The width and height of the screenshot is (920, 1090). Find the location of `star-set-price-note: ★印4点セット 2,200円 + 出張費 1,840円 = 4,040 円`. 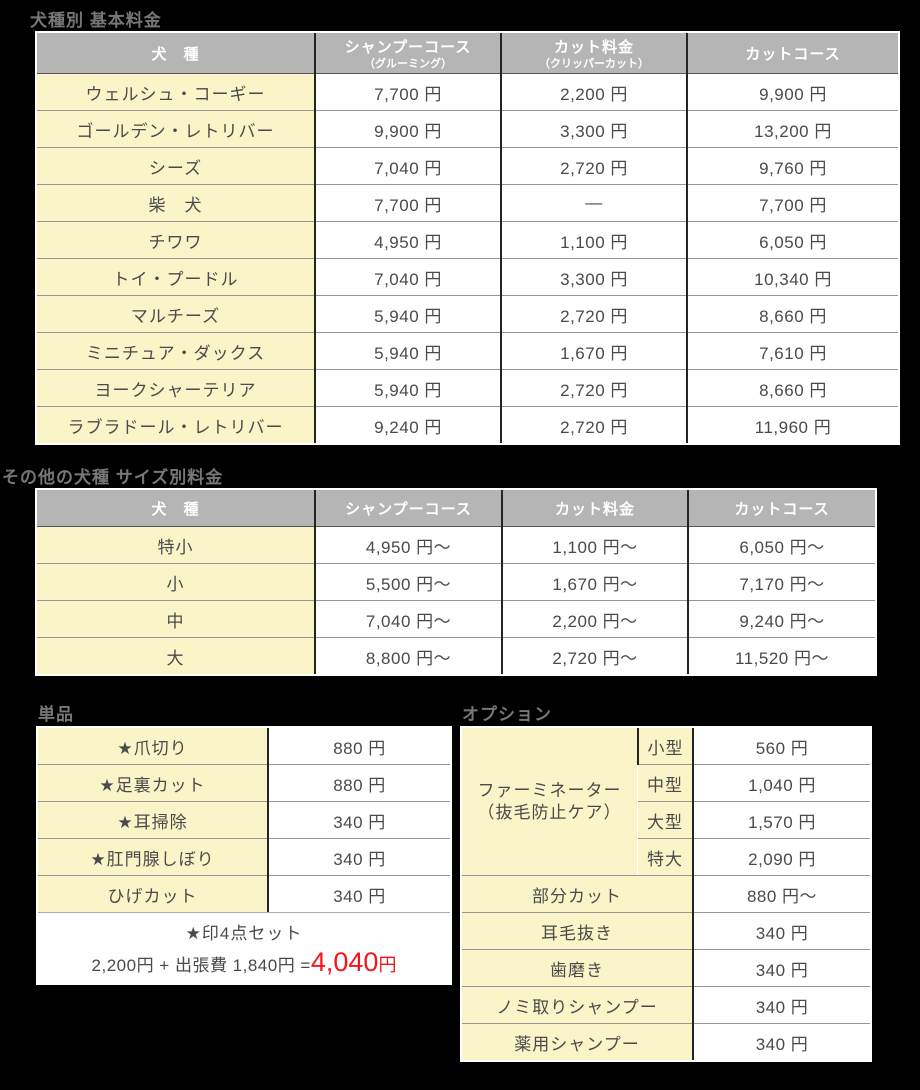

star-set-price-note: ★印4点セット 2,200円 + 出張費 1,840円 = 4,040 円 is located at coordinates (244, 947).